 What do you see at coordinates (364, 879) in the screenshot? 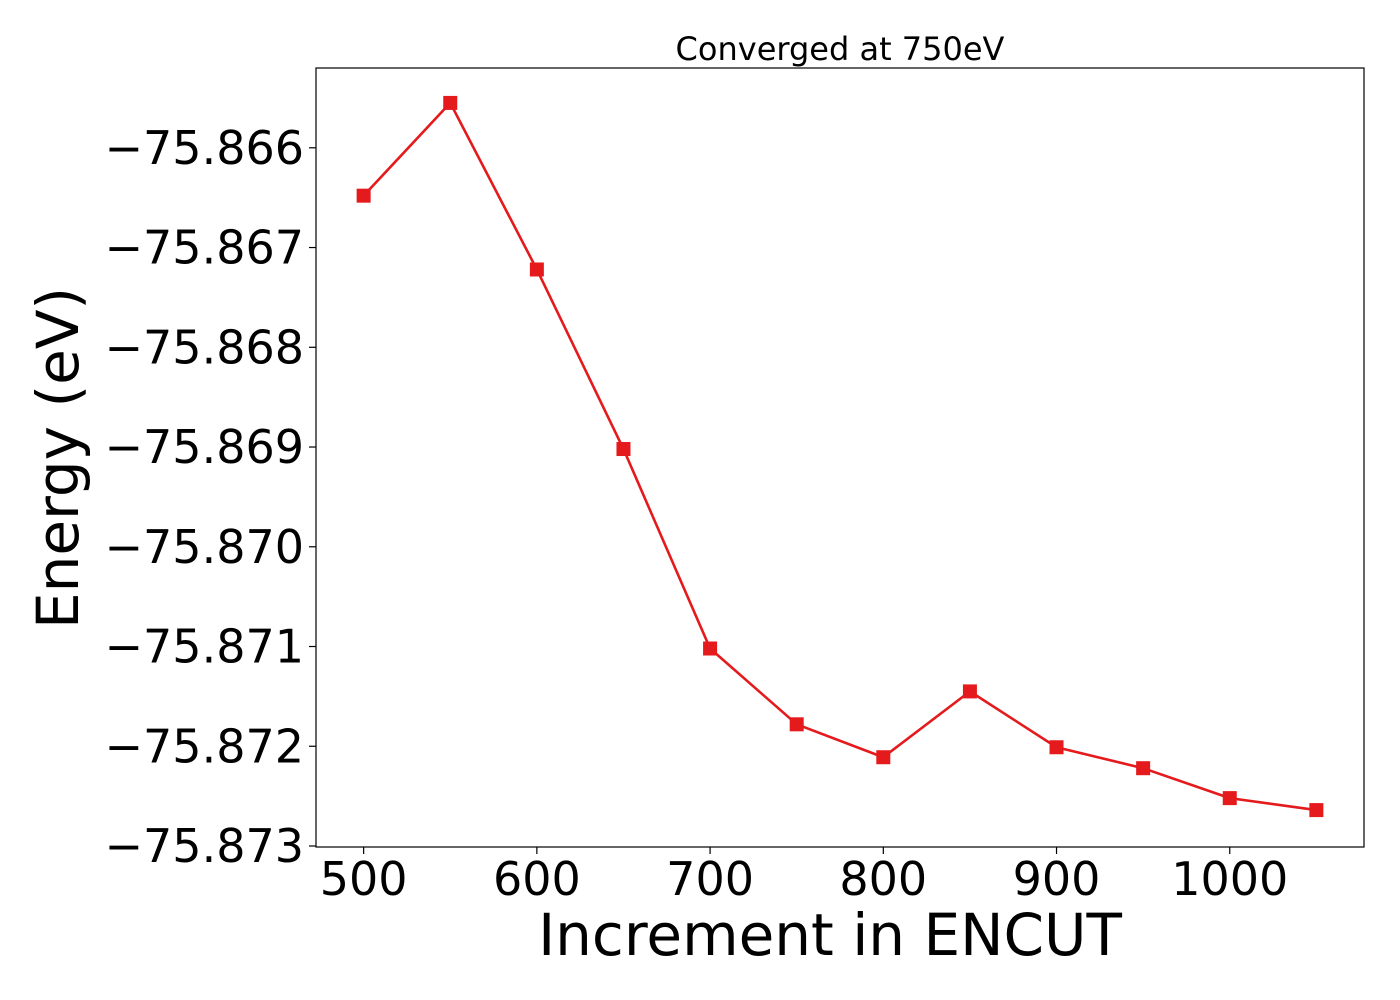
I see `x-tick-label: 500` at bounding box center [364, 879].